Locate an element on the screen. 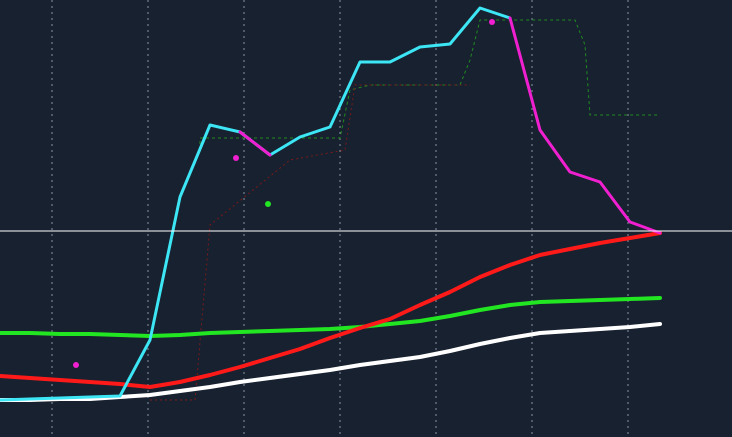  series-line is located at coordinates (331, 317).